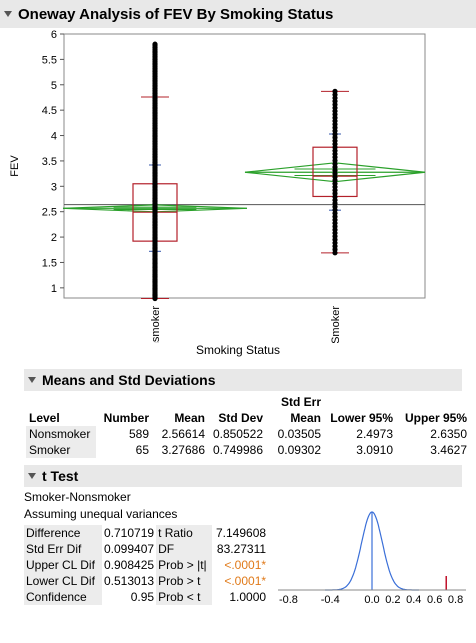 Image resolution: width=476 pixels, height=643 pixels. I want to click on table-row: Confidence 0.95 Prob < t 1.0000, so click(146, 597).